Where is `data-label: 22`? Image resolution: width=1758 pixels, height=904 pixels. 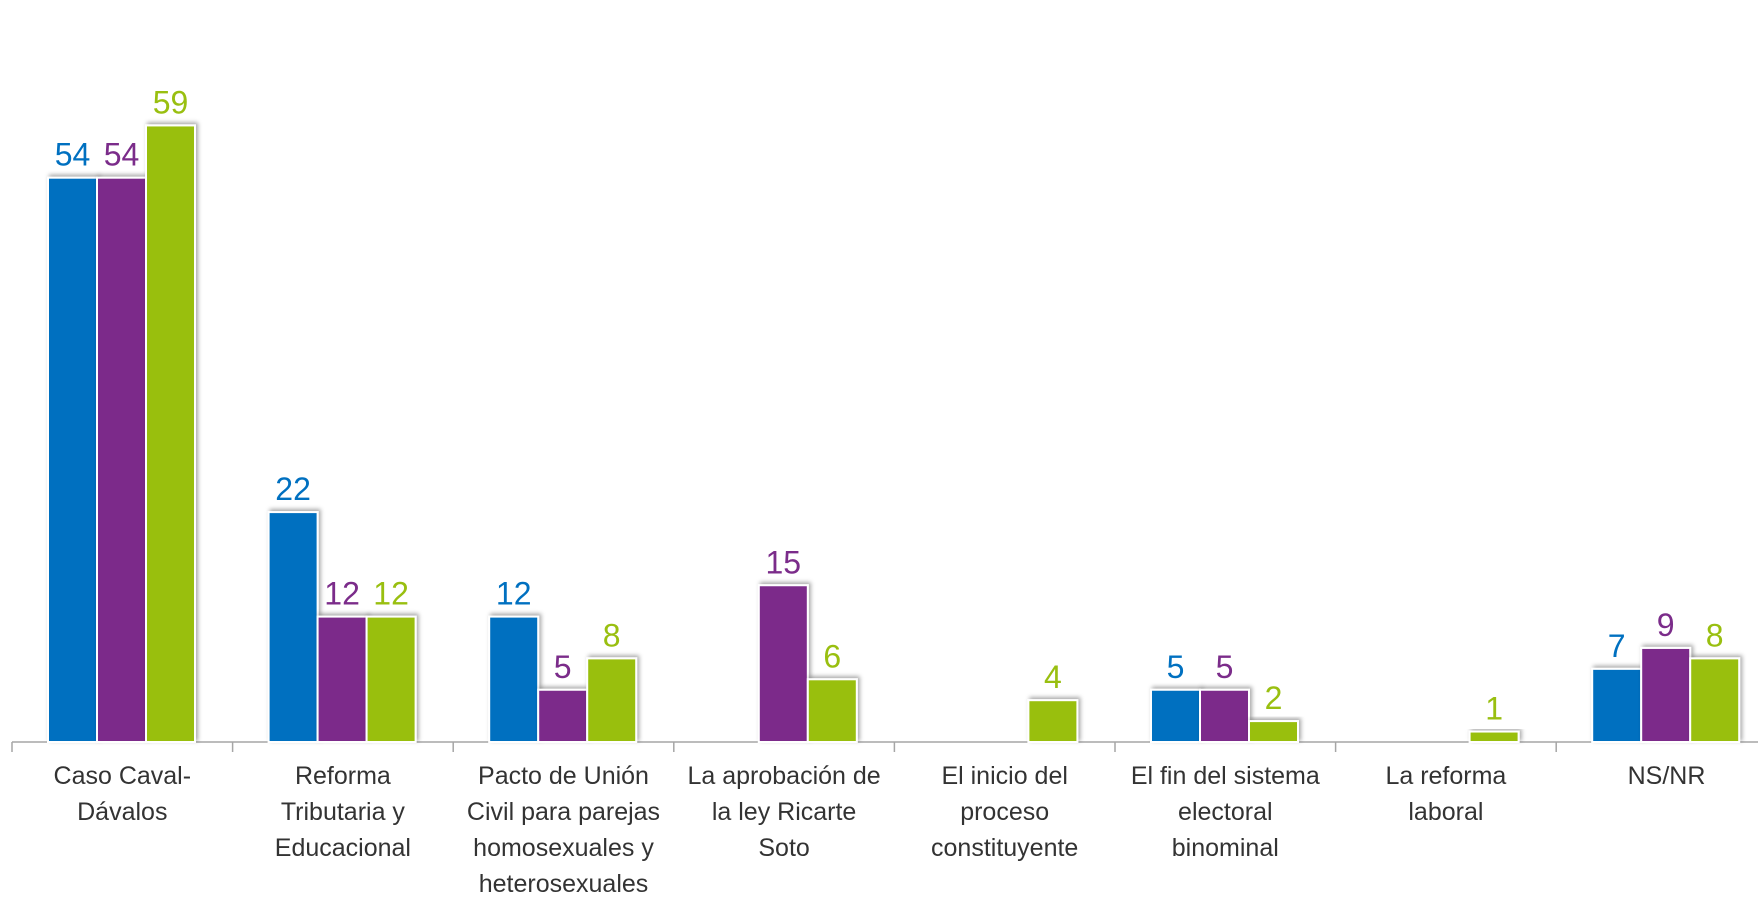
data-label: 22 is located at coordinates (293, 489).